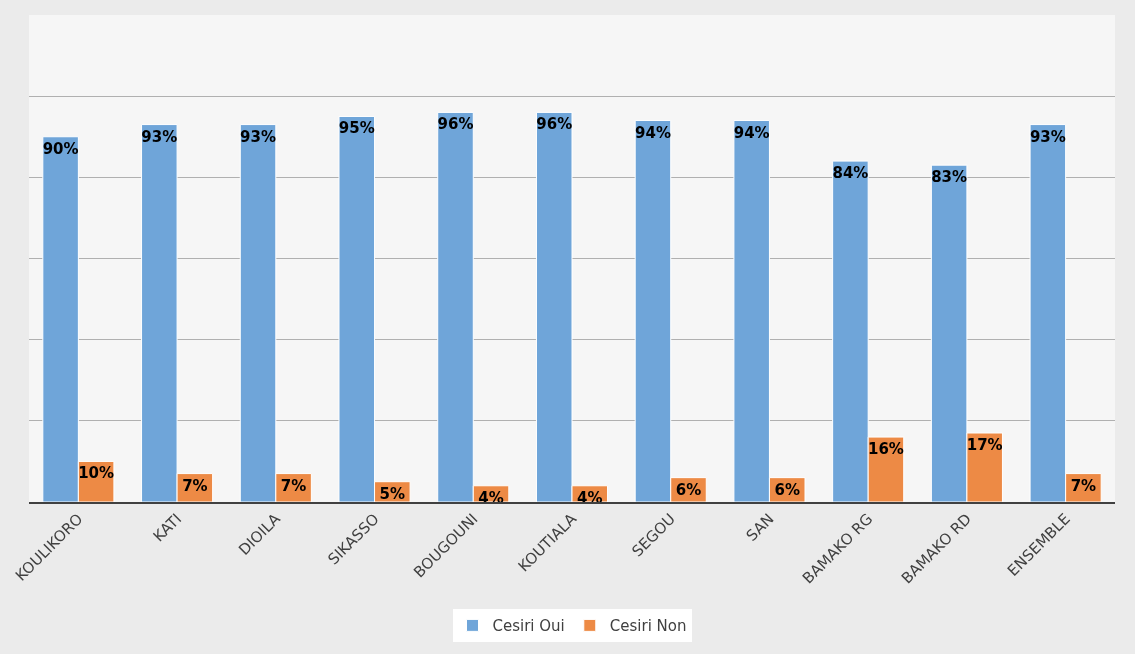 This screenshot has height=654, width=1135. Describe the element at coordinates (648, 626) in the screenshot. I see `legend-label: Cesiri Non` at that location.